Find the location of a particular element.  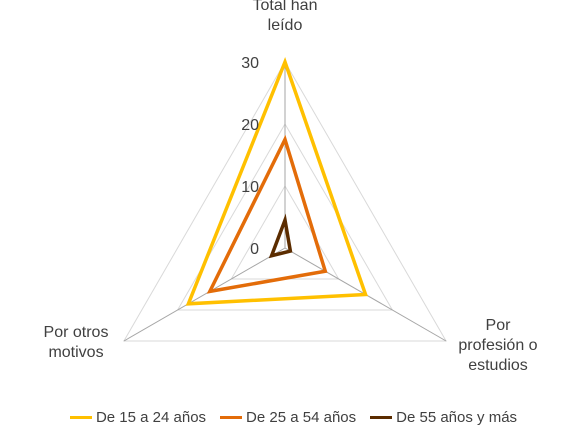

tick-label: 30 is located at coordinates (250, 63).